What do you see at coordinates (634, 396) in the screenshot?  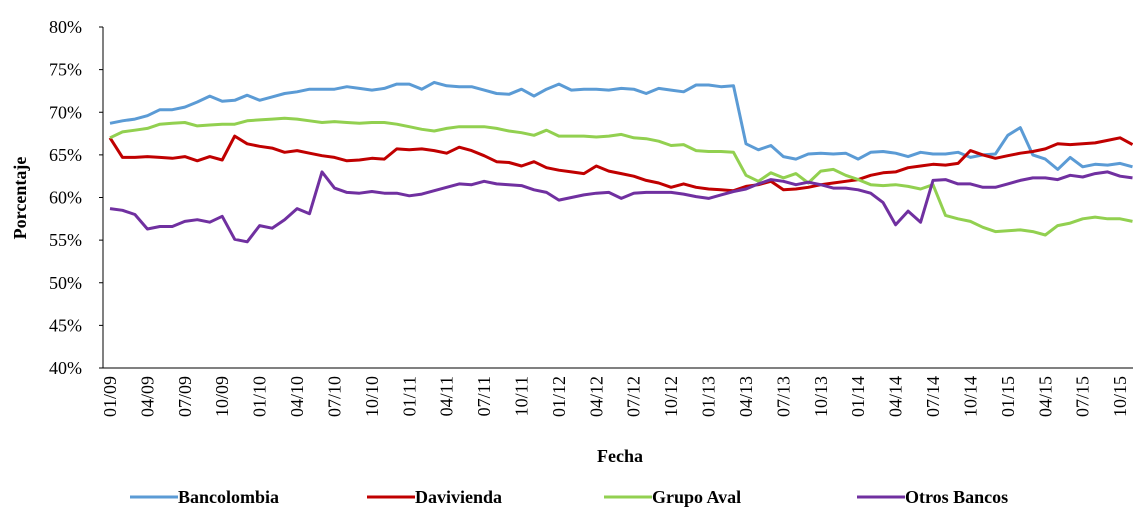 I see `x-tick-label: 07/12` at bounding box center [634, 396].